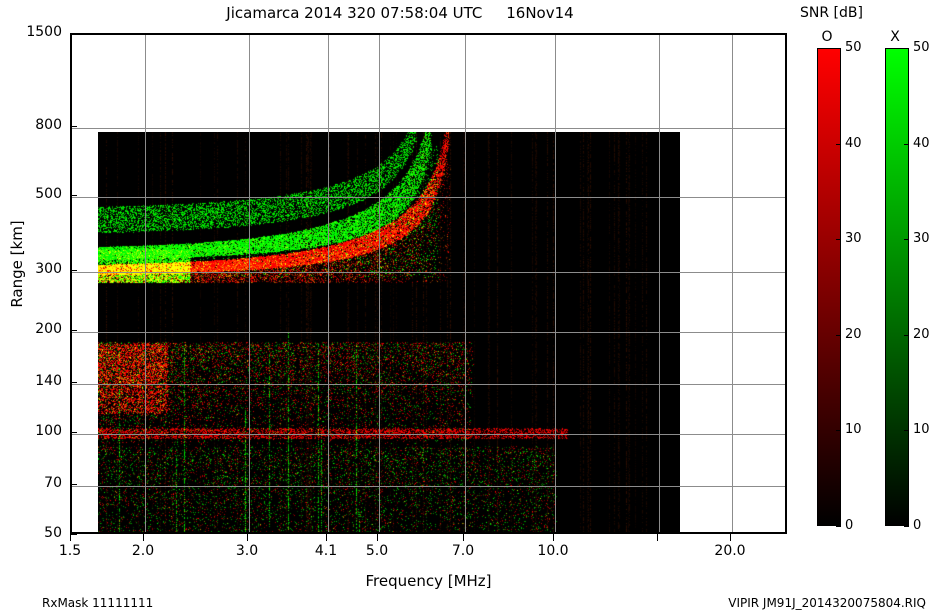  Describe the element at coordinates (44, 32) in the screenshot. I see `y-axis-tick-label: 1500` at that location.